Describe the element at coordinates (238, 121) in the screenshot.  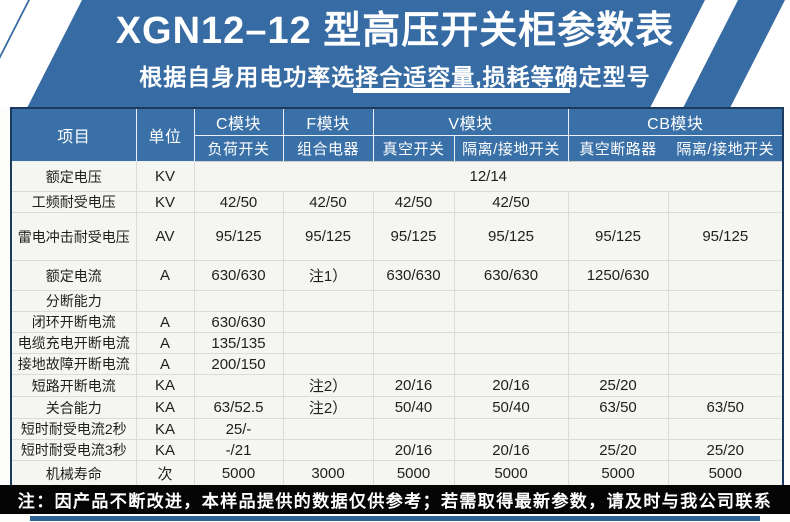
I see `header-group-c: C模块` at that location.